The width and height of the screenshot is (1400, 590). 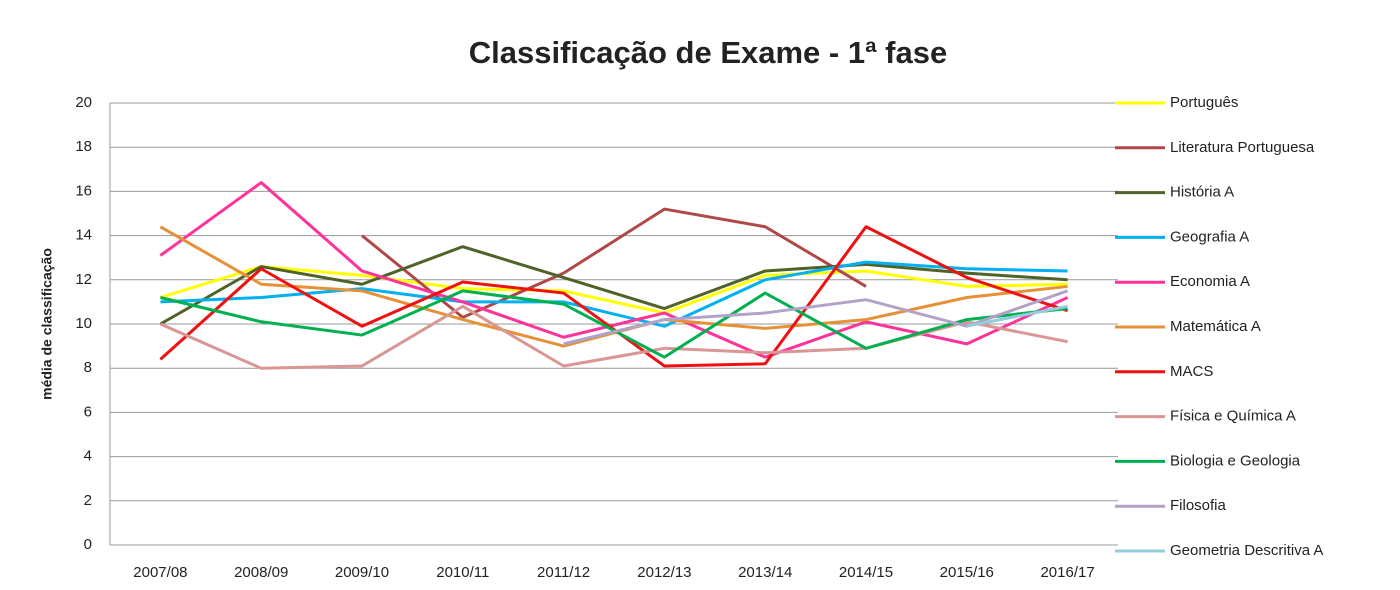 I want to click on x-tick-label: 2012/13, so click(x=664, y=572).